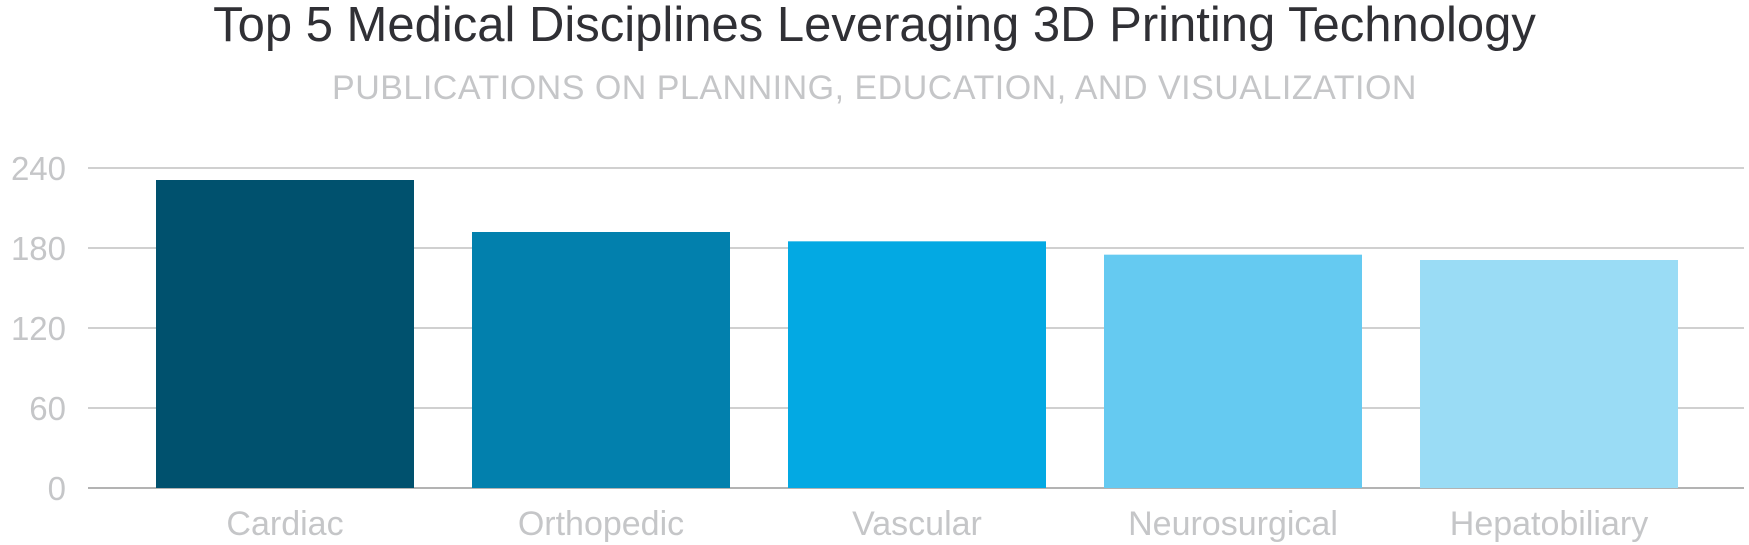 This screenshot has width=1749, height=545. I want to click on x-category-label: Hepatobiliary, so click(1549, 524).